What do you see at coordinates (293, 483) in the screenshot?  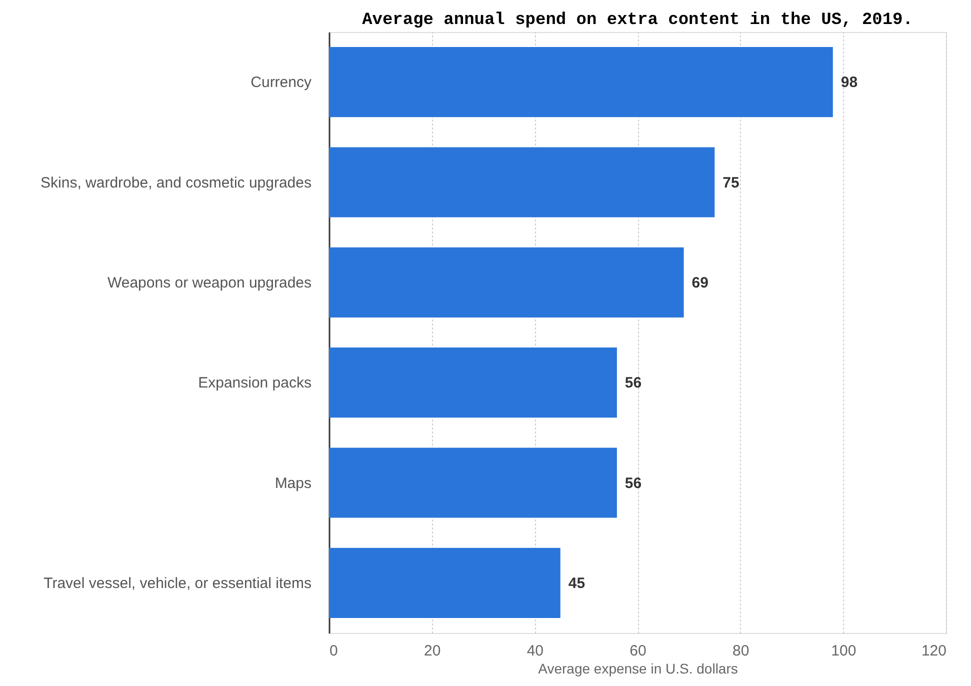 I see `y-tick-label: Maps` at bounding box center [293, 483].